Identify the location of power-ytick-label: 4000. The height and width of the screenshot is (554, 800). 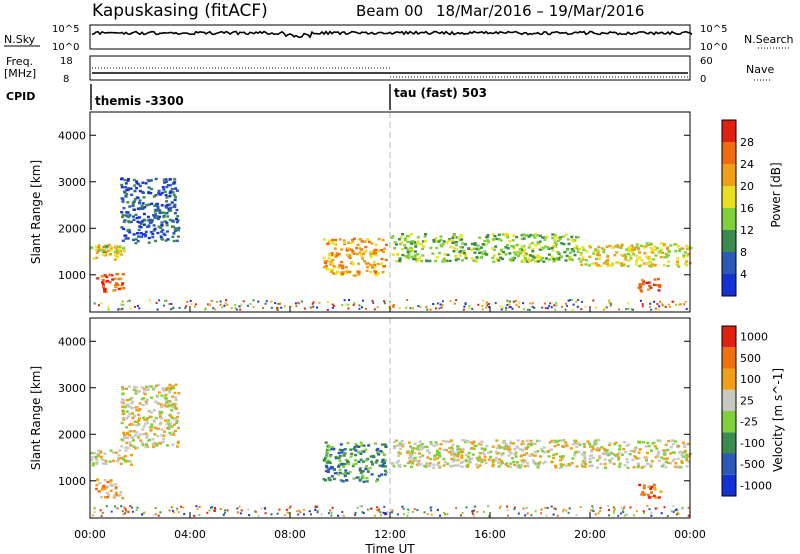
(72, 135).